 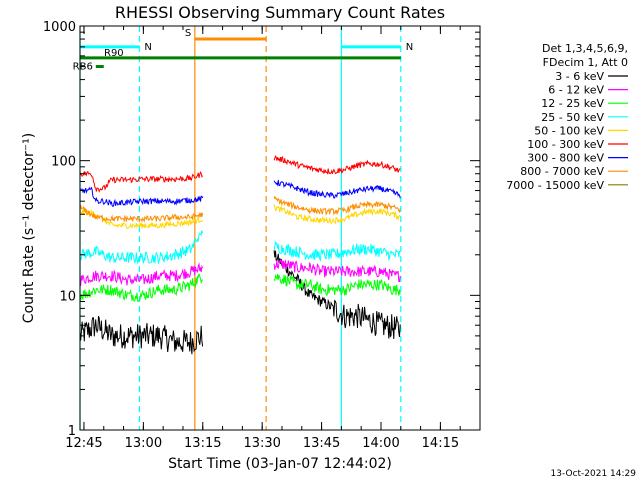 I want to click on legend-label-0: 3 - 6 keV, so click(x=579, y=76).